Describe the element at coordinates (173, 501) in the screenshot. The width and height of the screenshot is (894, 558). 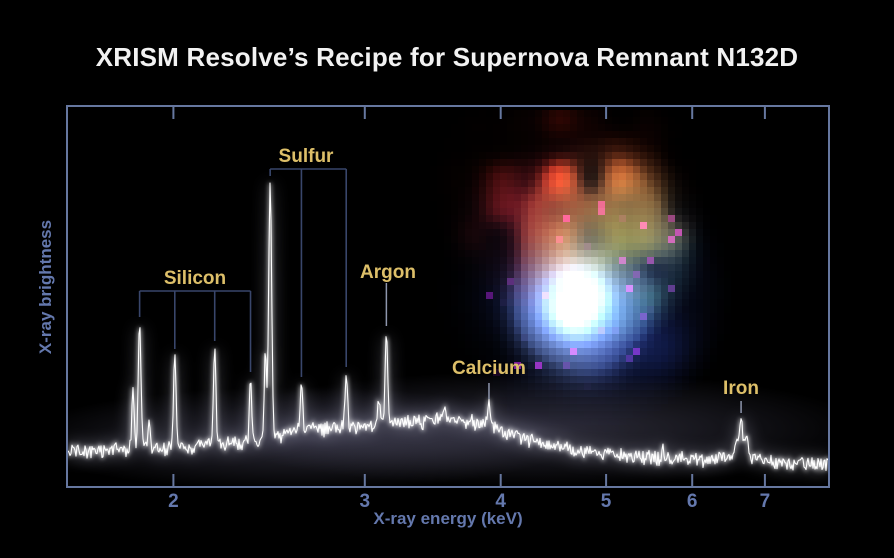
I see `x-tick-label-2: 2` at that location.